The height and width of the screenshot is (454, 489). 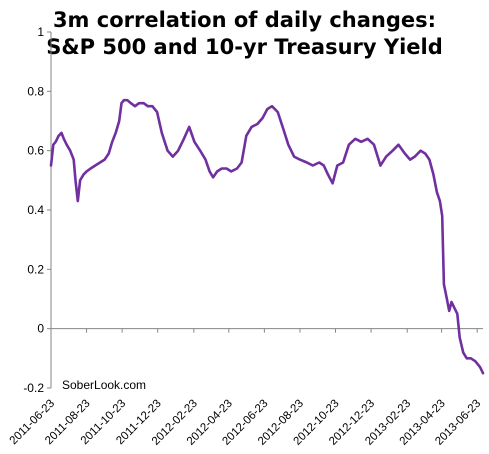 I want to click on y-tick-label: 0.2, so click(x=35, y=269).